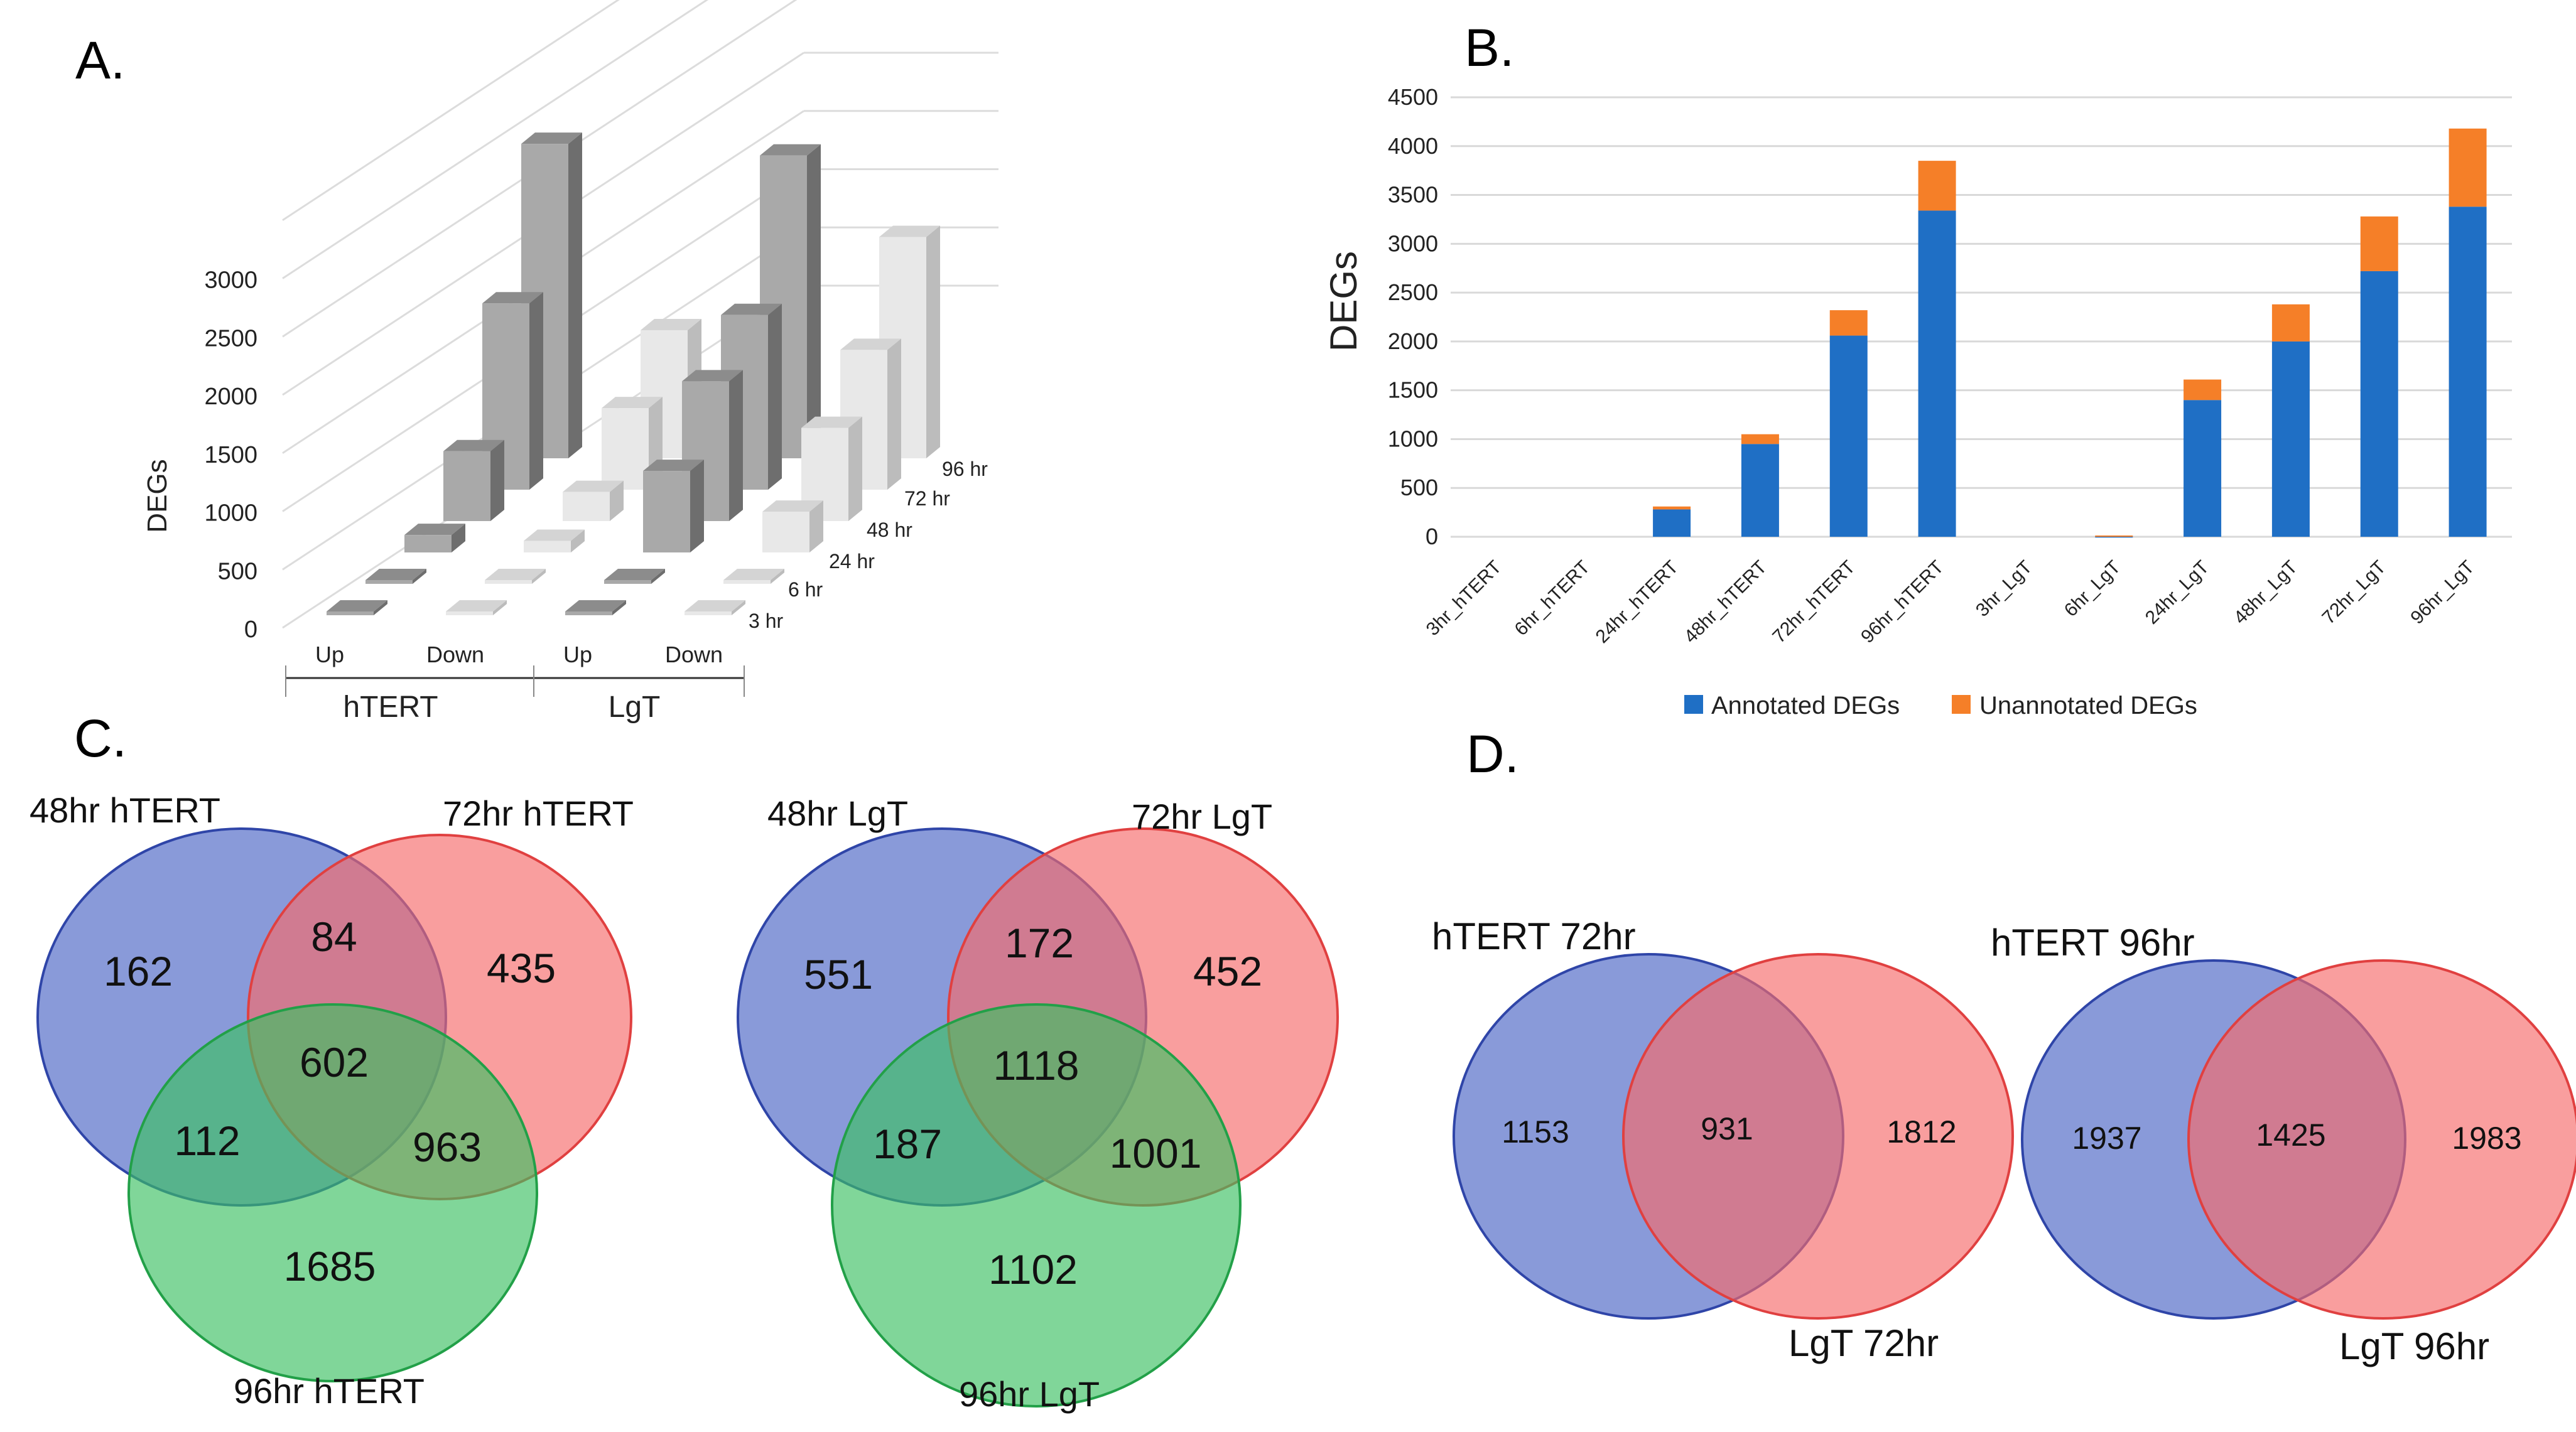  Describe the element at coordinates (157, 496) in the screenshot. I see `chart-a-y-axis-label: DEGs` at that location.